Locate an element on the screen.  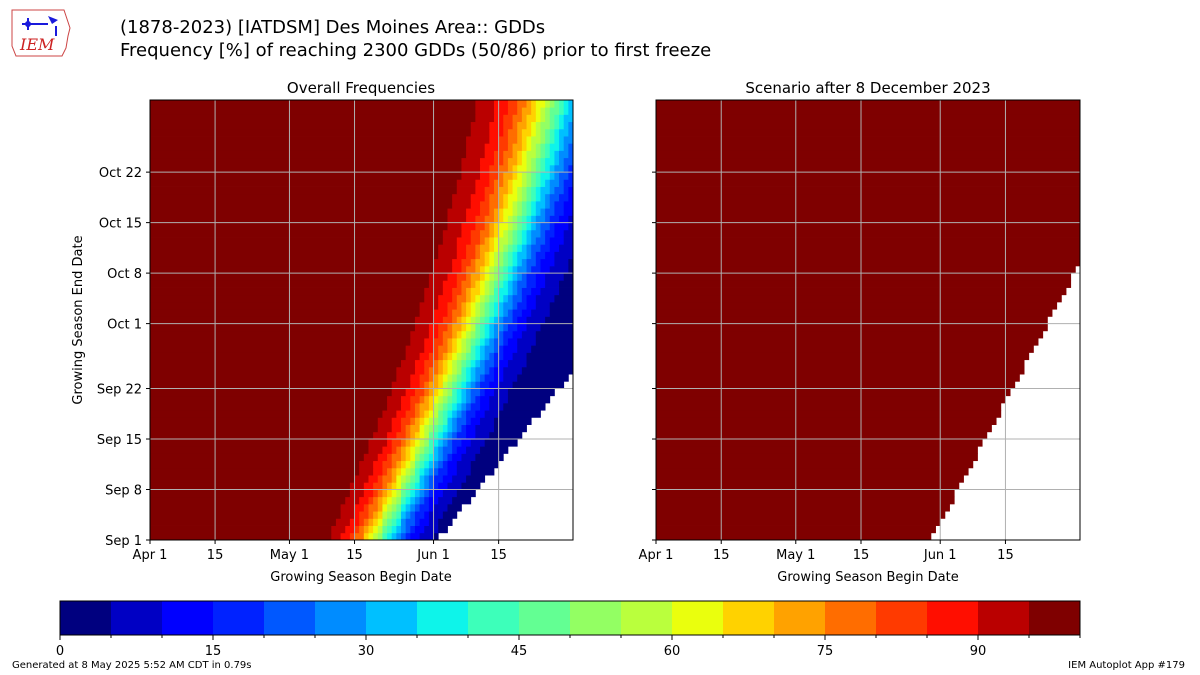
colorbar-tick-label: 75 is located at coordinates (825, 651).